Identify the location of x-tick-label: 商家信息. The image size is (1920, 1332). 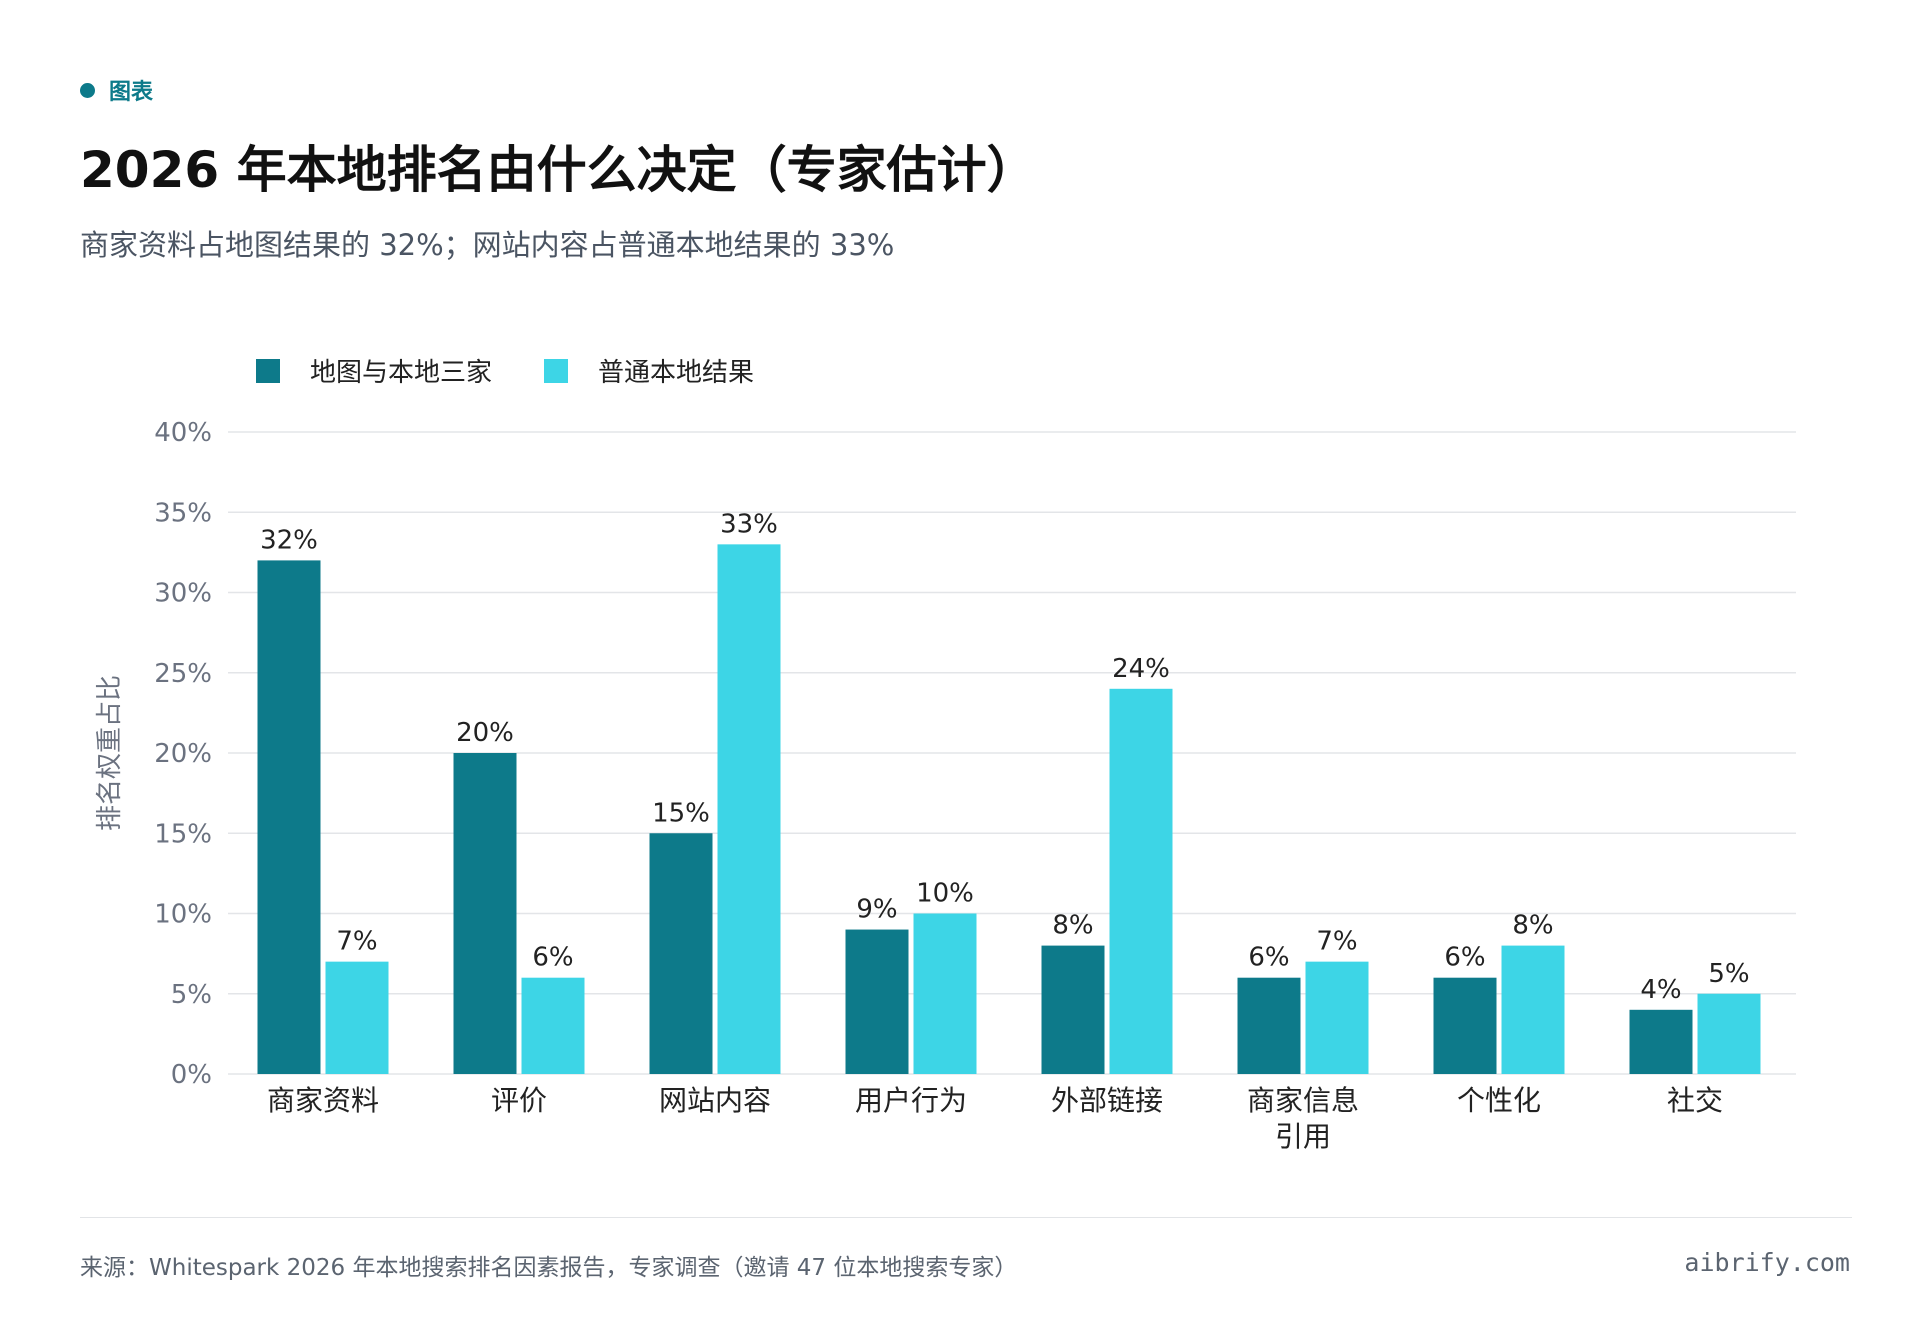
(1303, 1100).